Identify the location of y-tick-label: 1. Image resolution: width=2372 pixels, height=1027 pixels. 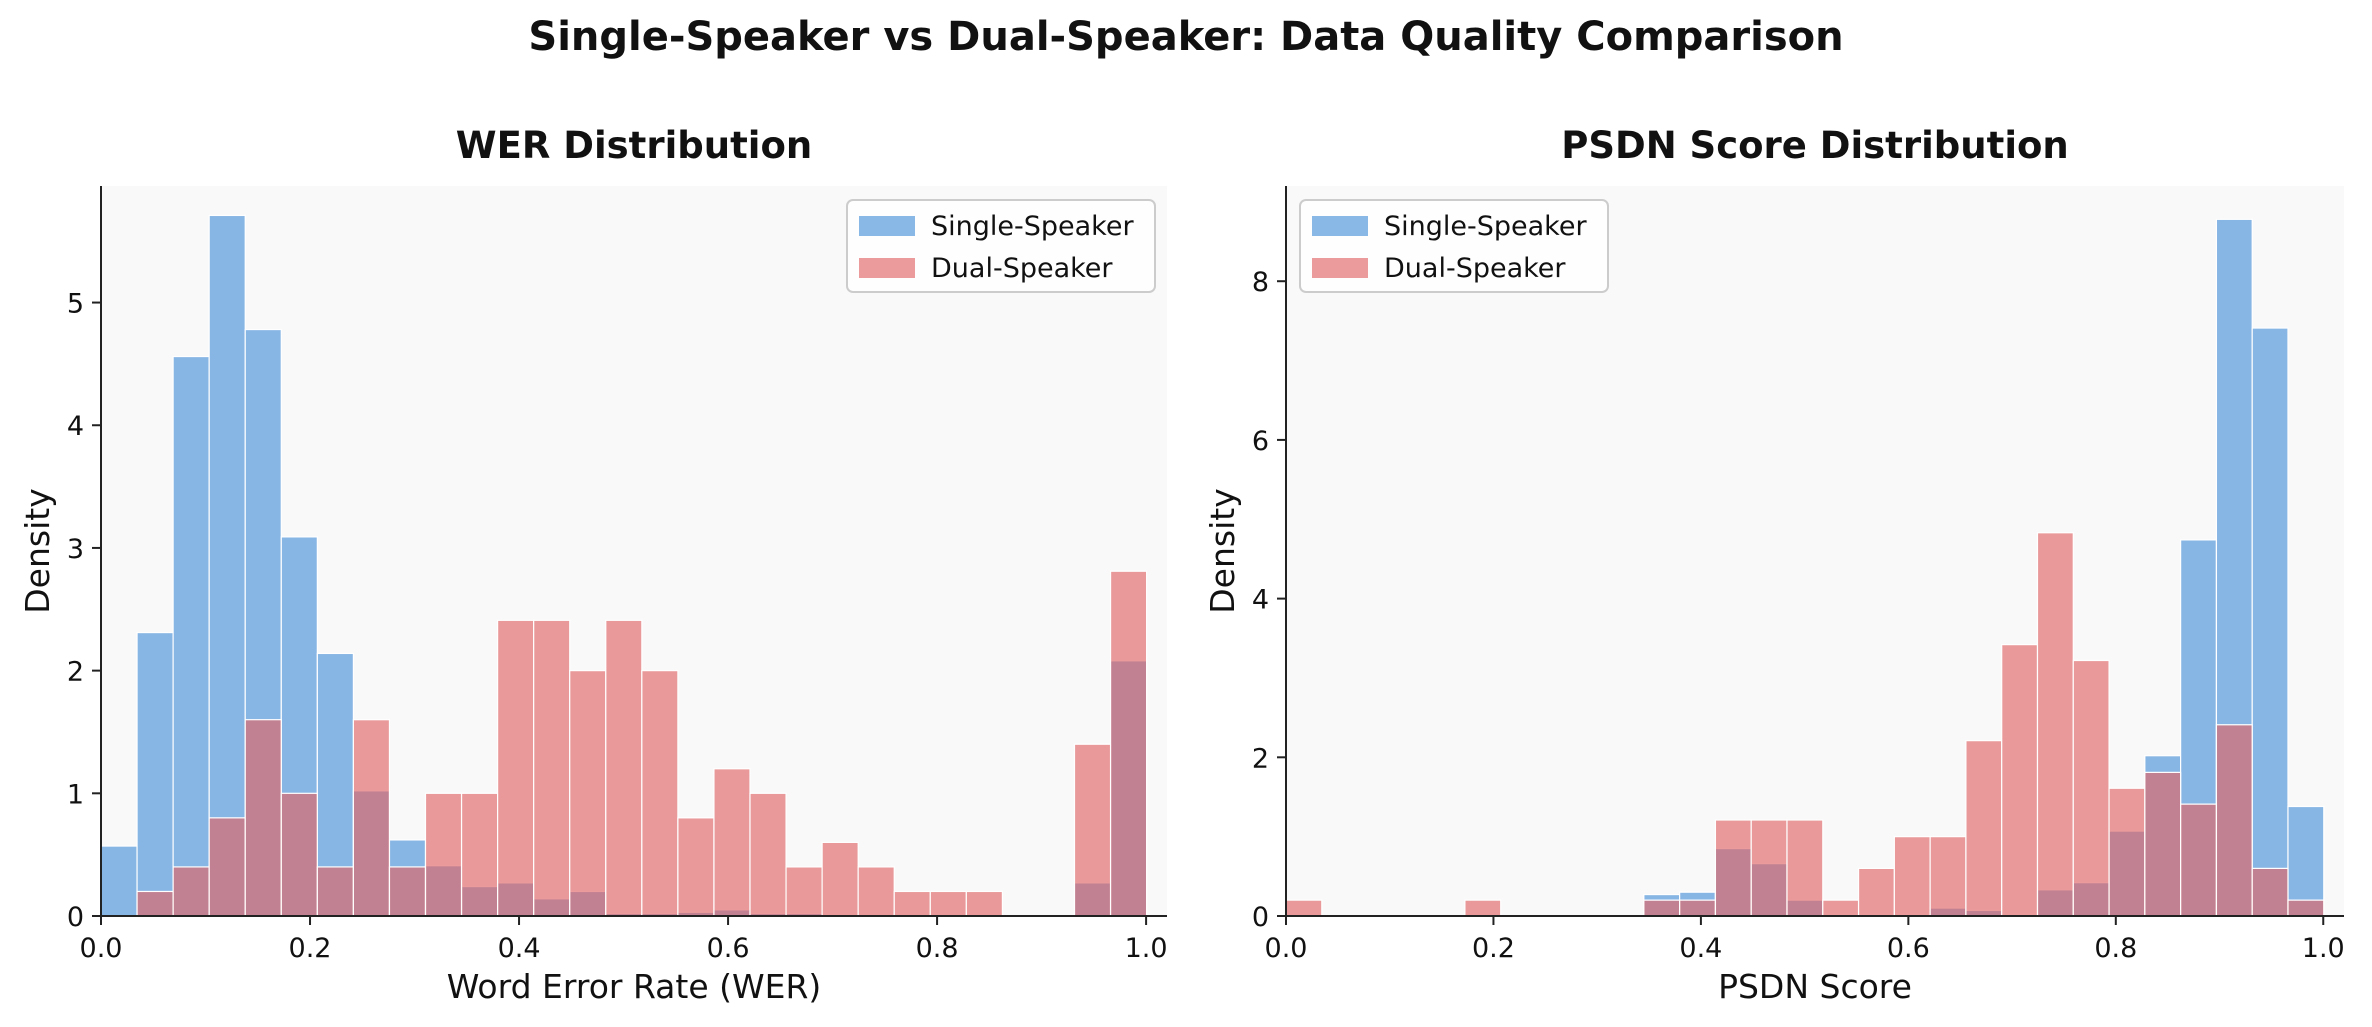
(75, 794).